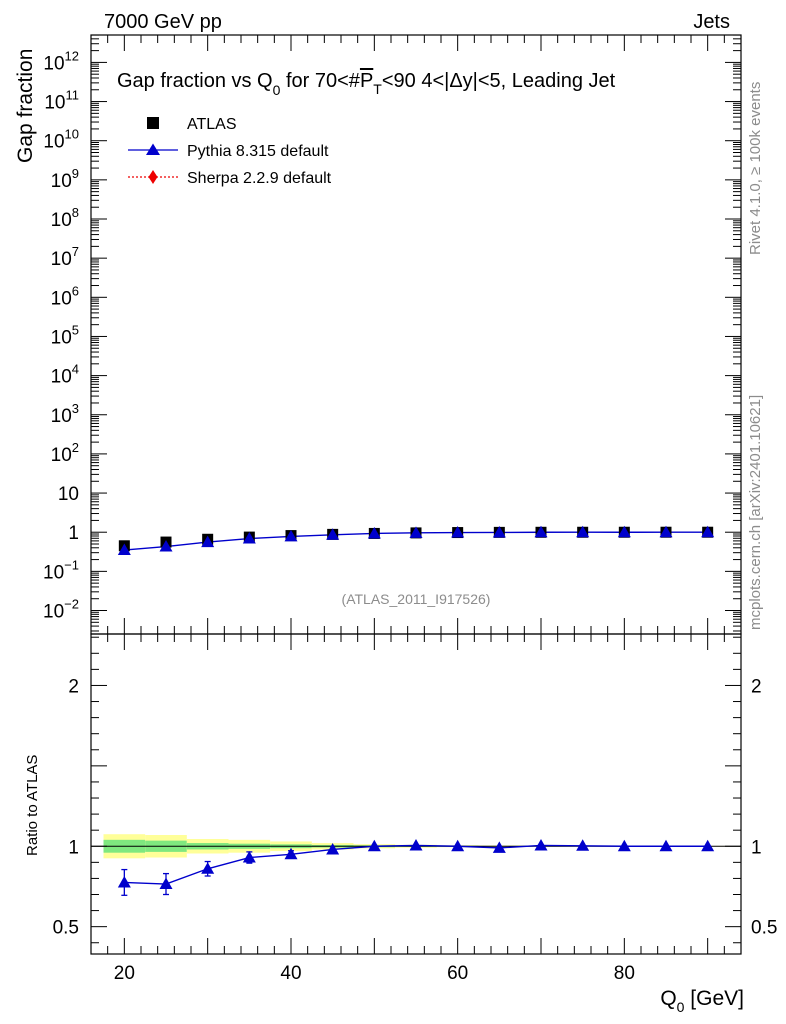  Describe the element at coordinates (73, 533) in the screenshot. I see `main-y-tick-label: 1` at that location.